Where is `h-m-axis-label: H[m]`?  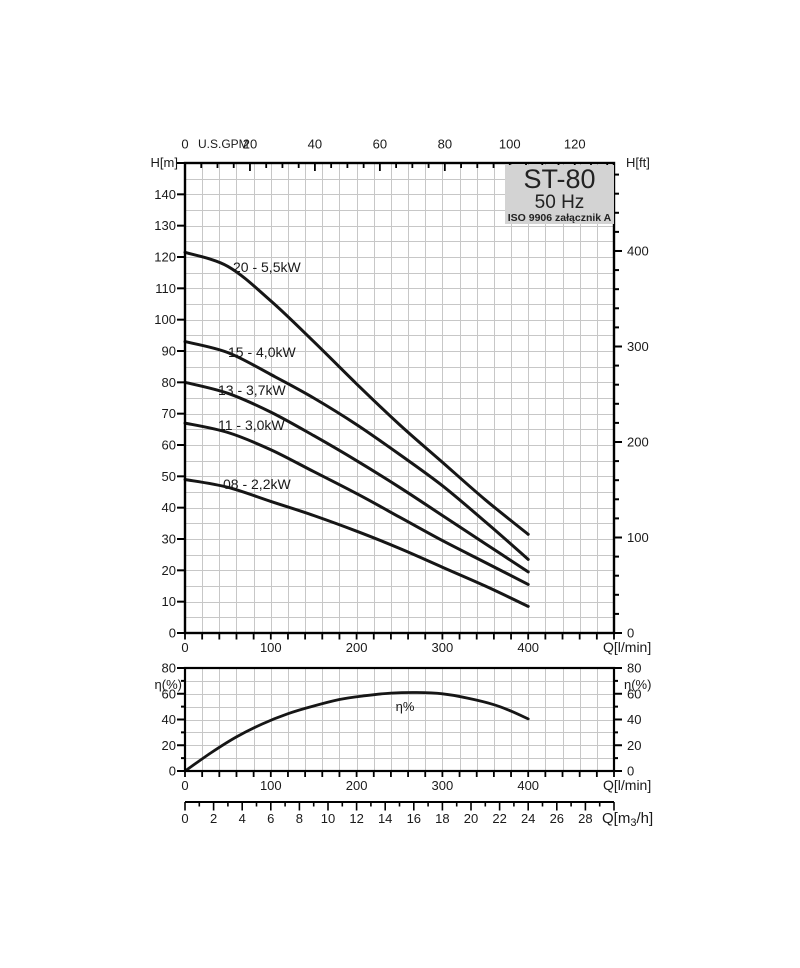
h-m-axis-label: H[m] is located at coordinates (164, 162).